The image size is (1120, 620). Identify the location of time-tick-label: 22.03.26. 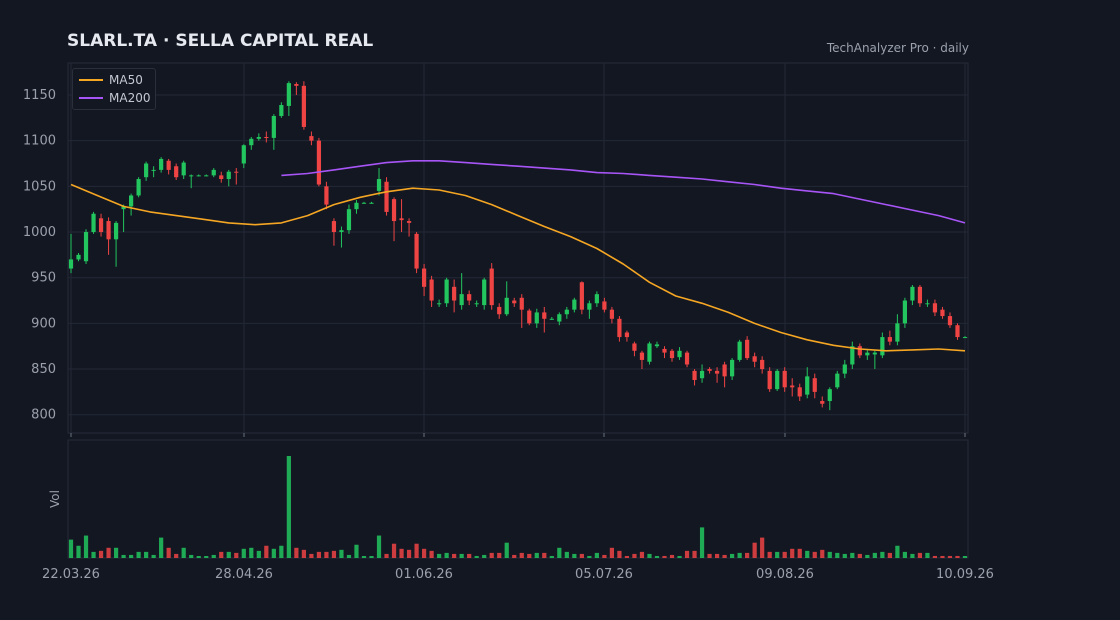
(71, 574).